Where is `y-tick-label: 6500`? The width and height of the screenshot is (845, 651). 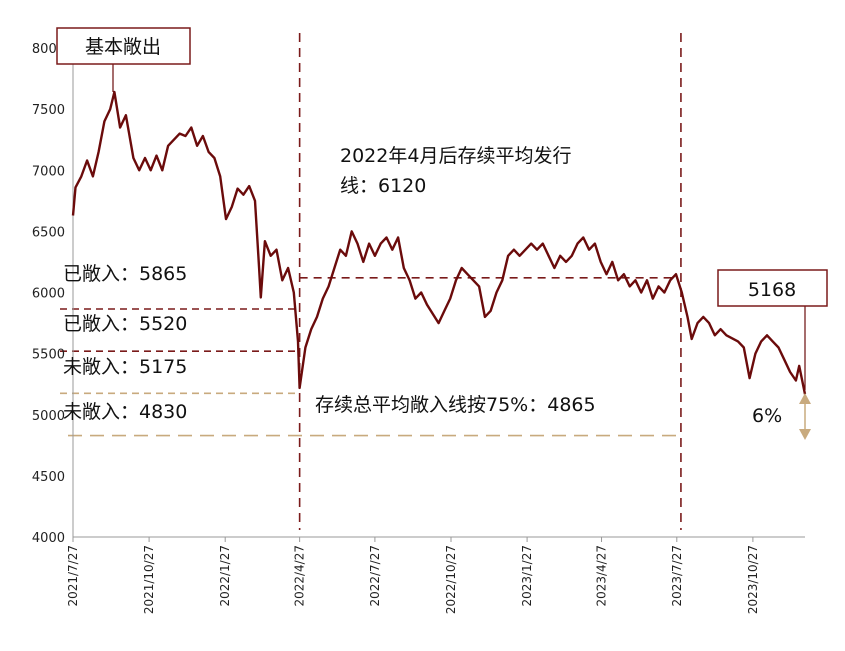 y-tick-label: 6500 is located at coordinates (48, 232).